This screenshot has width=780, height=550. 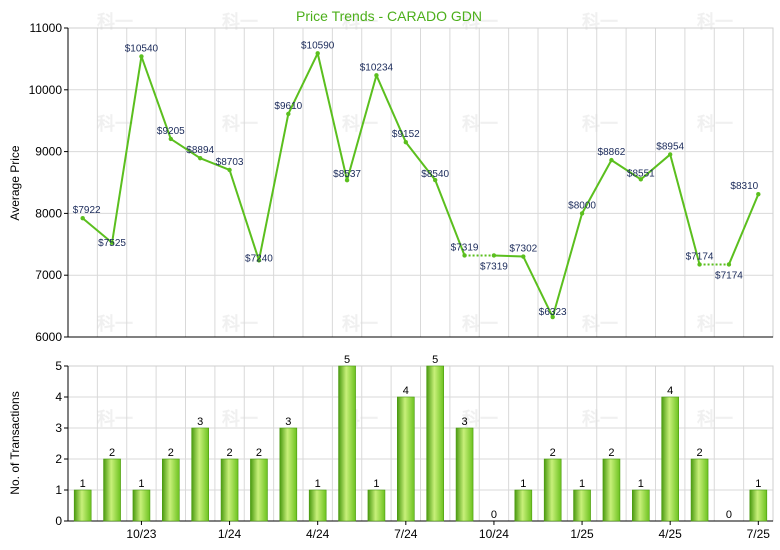 What do you see at coordinates (612, 152) in the screenshot?
I see `price-data-label: $8862` at bounding box center [612, 152].